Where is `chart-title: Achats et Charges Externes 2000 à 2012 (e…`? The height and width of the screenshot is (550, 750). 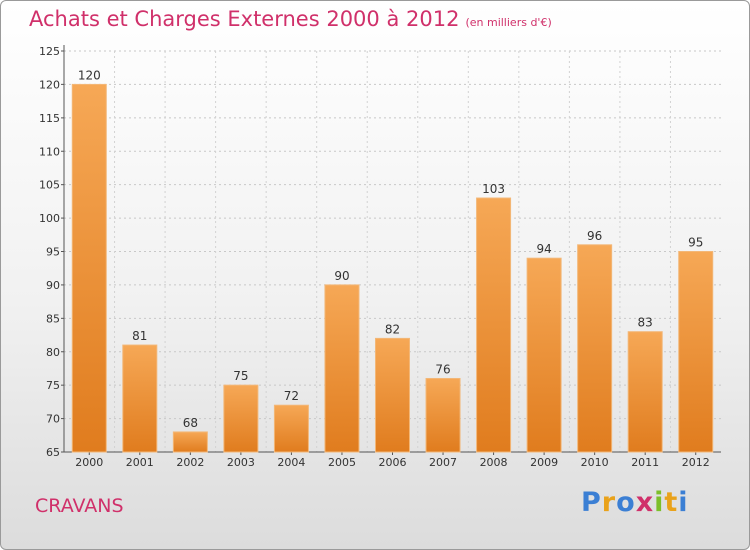
chart-title: Achats et Charges Externes 2000 à 2012 (e… is located at coordinates (290, 19).